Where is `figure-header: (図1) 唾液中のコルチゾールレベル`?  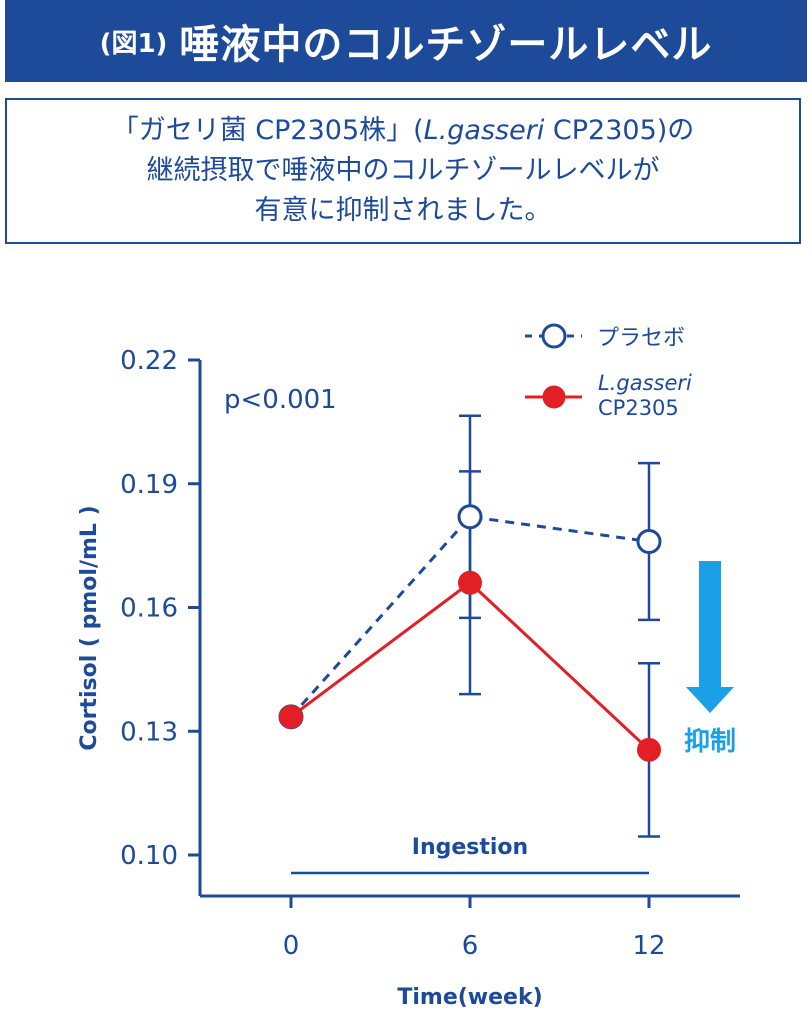
figure-header: (図1) 唾液中のコルチゾールレベル is located at coordinates (406, 41).